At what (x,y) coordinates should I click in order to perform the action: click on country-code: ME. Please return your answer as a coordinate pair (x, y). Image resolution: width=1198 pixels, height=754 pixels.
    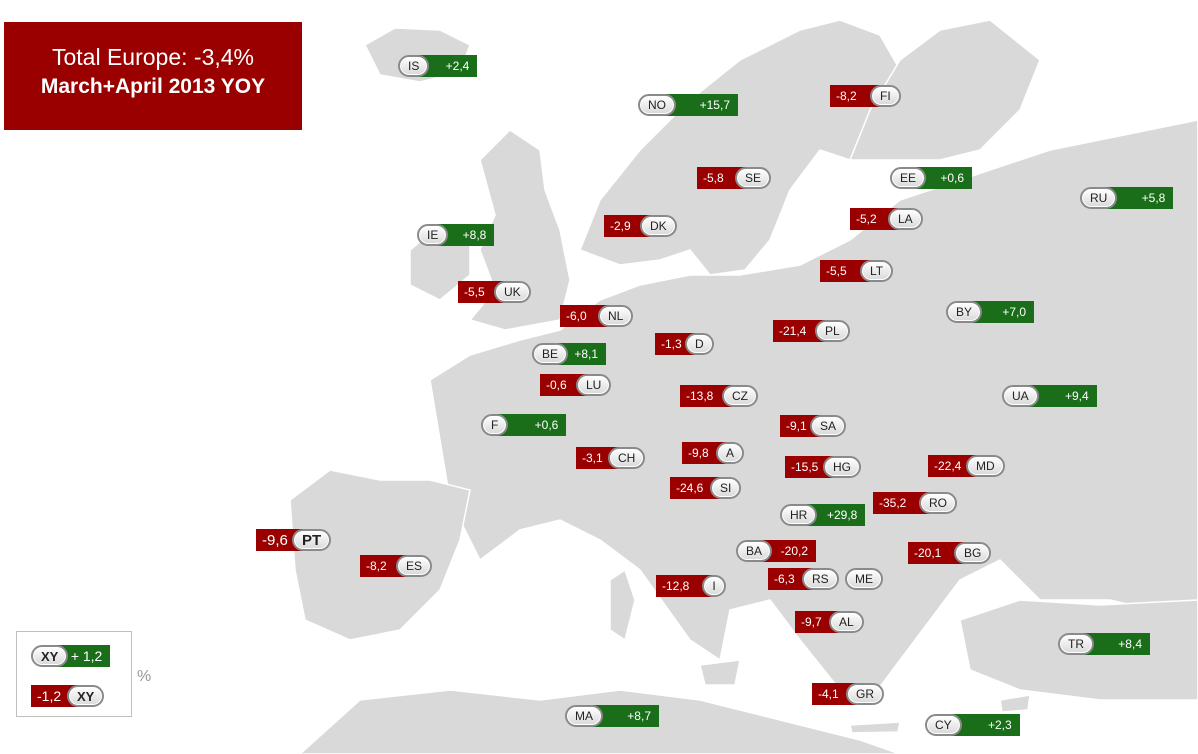
    Looking at the image, I should click on (864, 579).